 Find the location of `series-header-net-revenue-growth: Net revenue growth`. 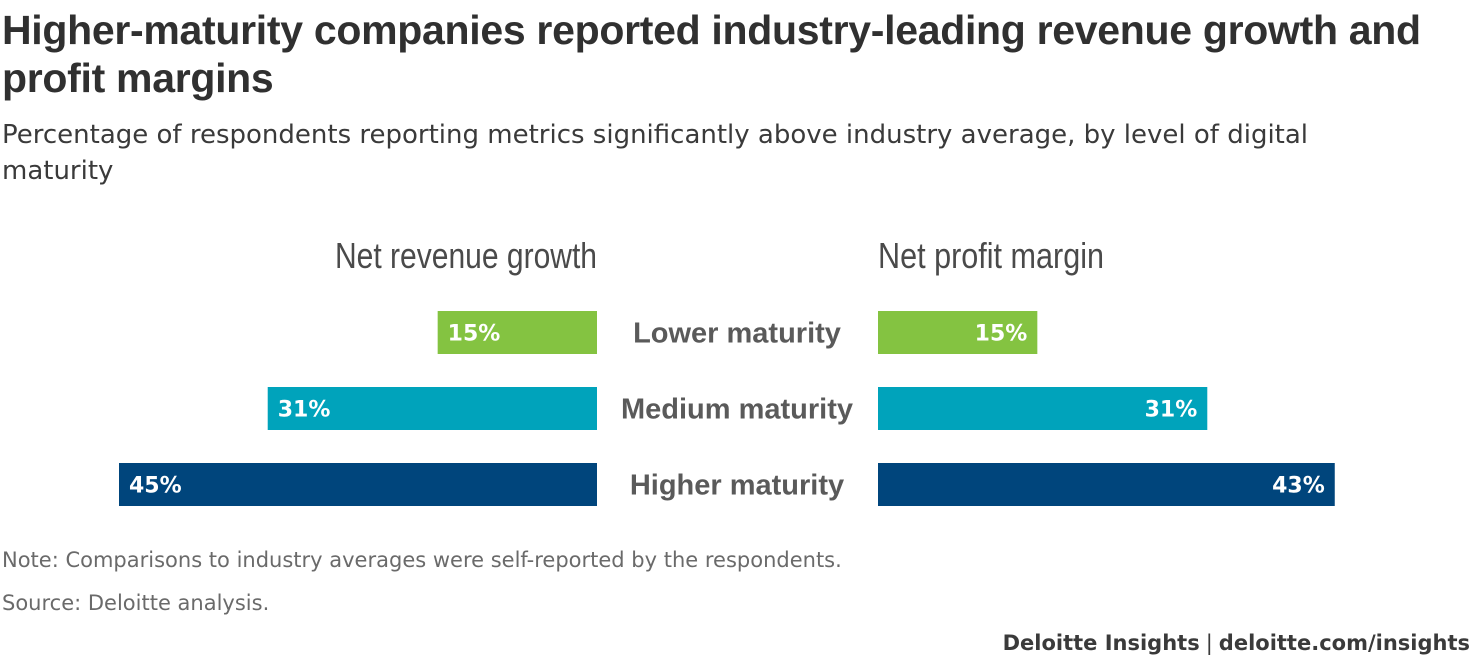

series-header-net-revenue-growth: Net revenue growth is located at coordinates (466, 255).